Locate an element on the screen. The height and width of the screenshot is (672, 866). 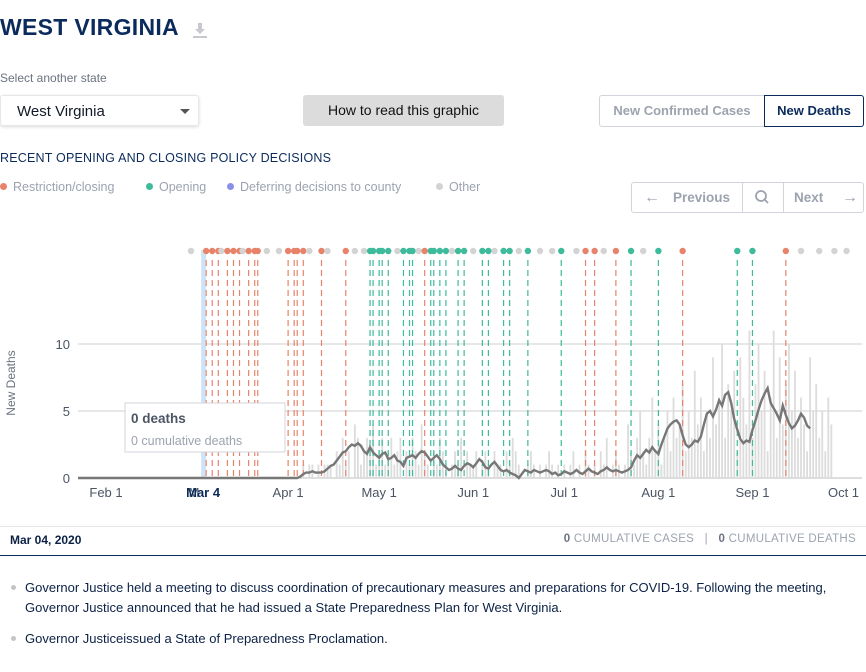
download-icon is located at coordinates (200, 31).